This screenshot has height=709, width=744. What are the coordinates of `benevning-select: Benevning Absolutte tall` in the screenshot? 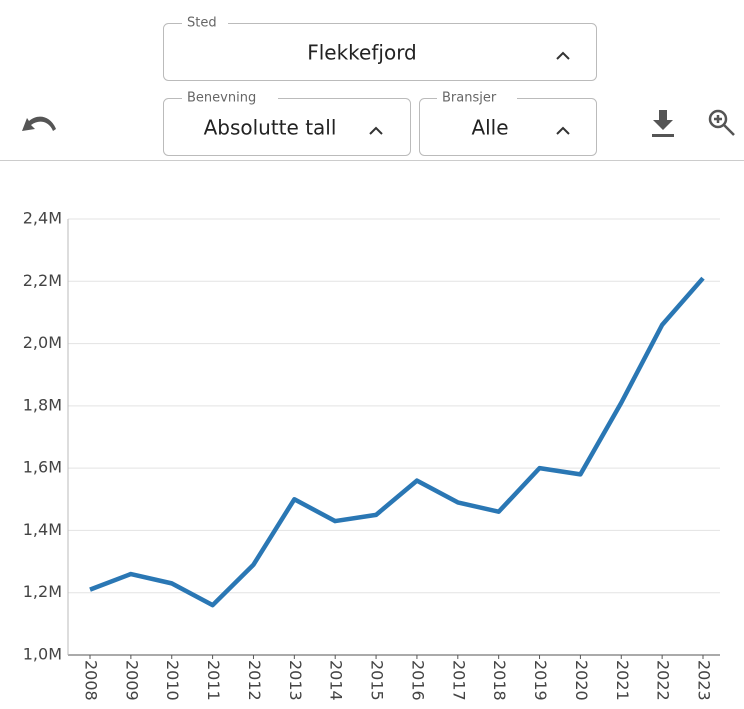 It's located at (287, 123).